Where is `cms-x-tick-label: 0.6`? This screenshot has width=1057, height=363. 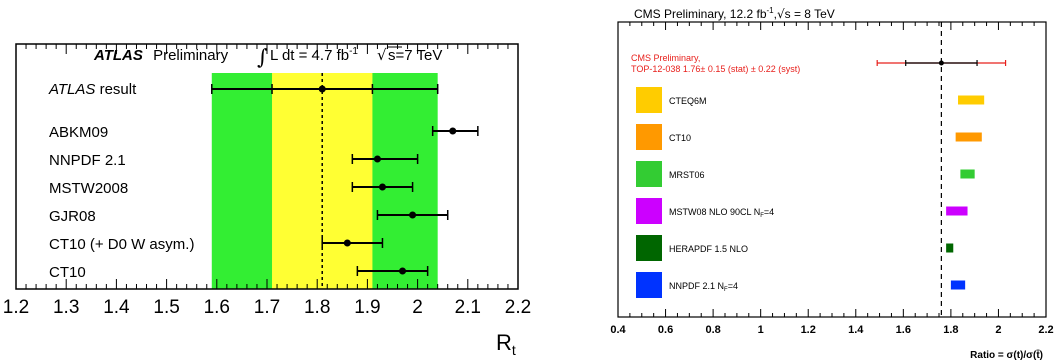 cms-x-tick-label: 0.6 is located at coordinates (665, 330).